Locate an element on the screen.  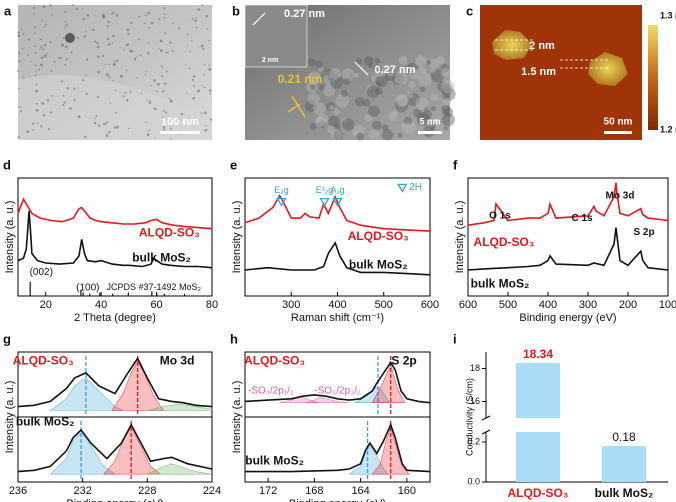
annotation: Mo 3d is located at coordinates (620, 195).